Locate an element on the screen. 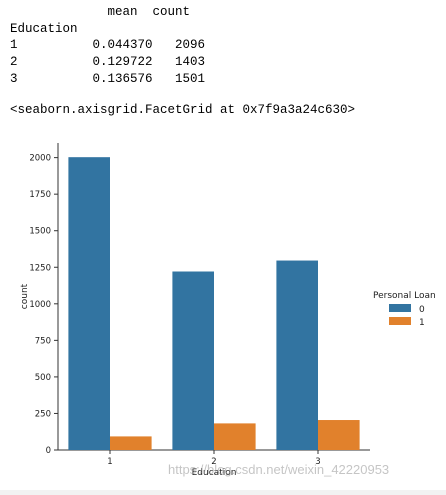 The height and width of the screenshot is (495, 446). x-tick-label: 1 is located at coordinates (109, 462).